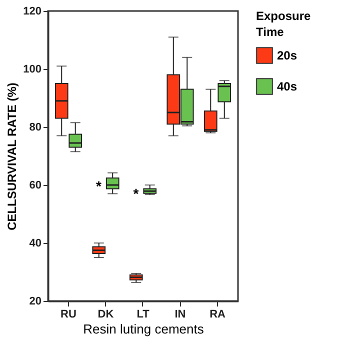 Image resolution: width=343 pixels, height=343 pixels. I want to click on y-tick-label: 100, so click(32, 70).